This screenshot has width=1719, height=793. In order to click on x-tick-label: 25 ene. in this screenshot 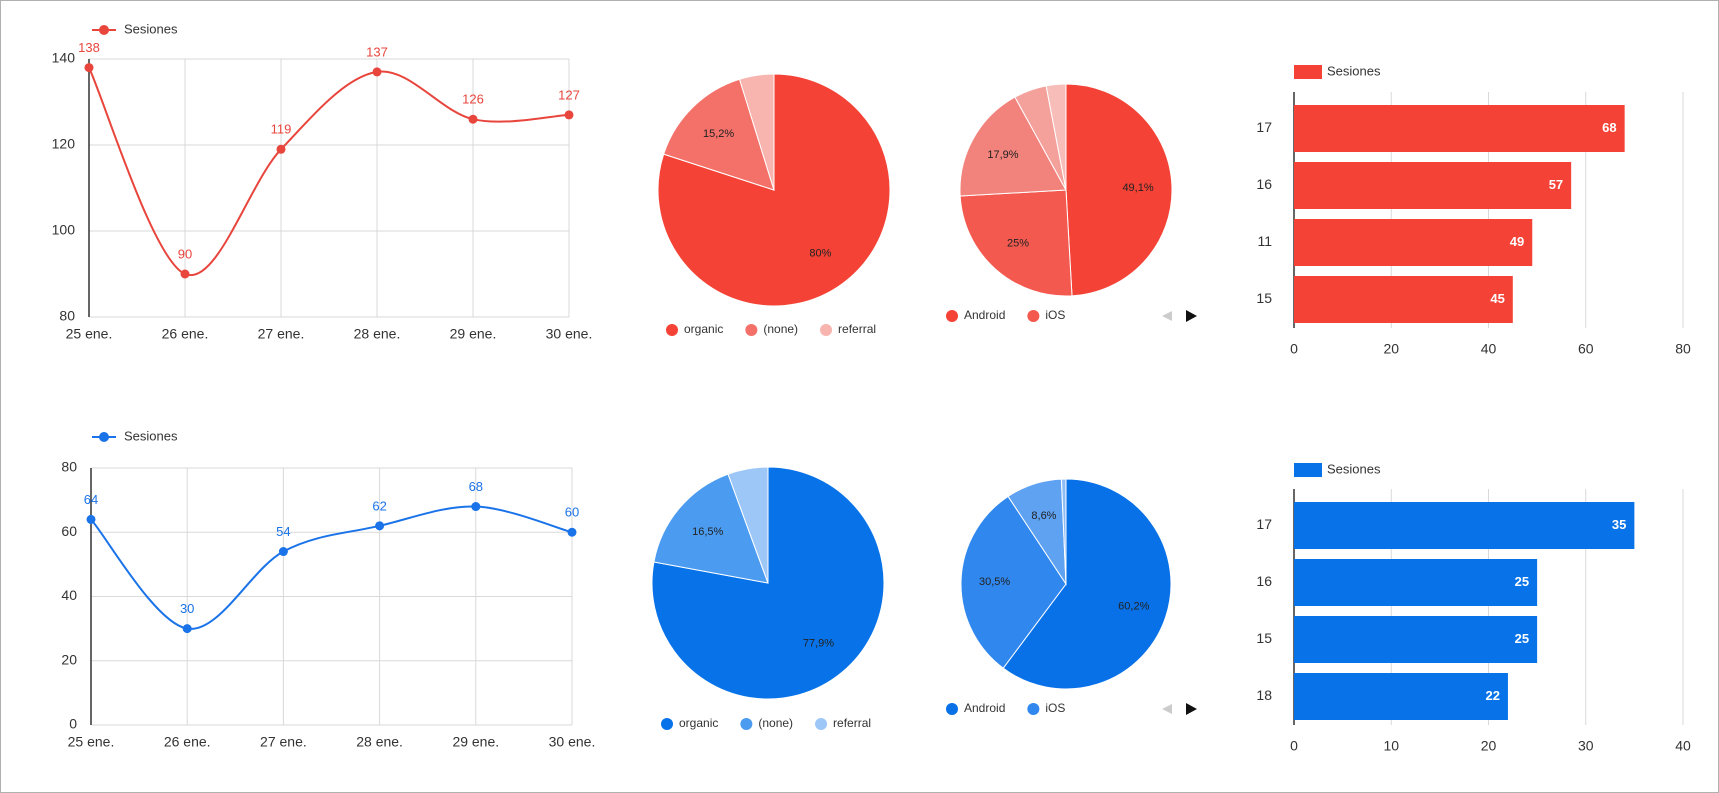, I will do `click(89, 334)`.